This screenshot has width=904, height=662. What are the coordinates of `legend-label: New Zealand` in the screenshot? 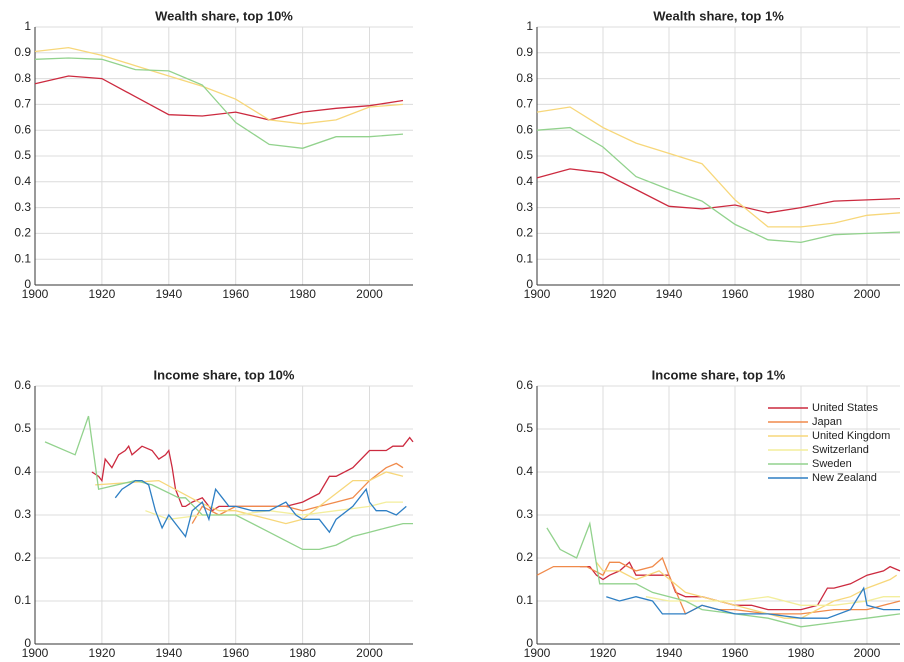 It's located at (844, 478).